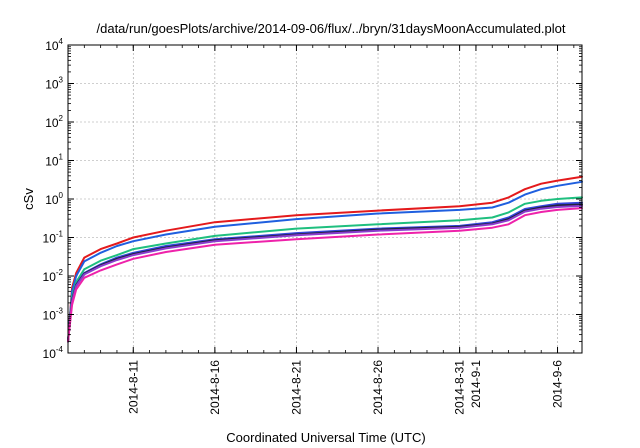  Describe the element at coordinates (133, 387) in the screenshot. I see `x-tick-label: 2014-8-11` at that location.